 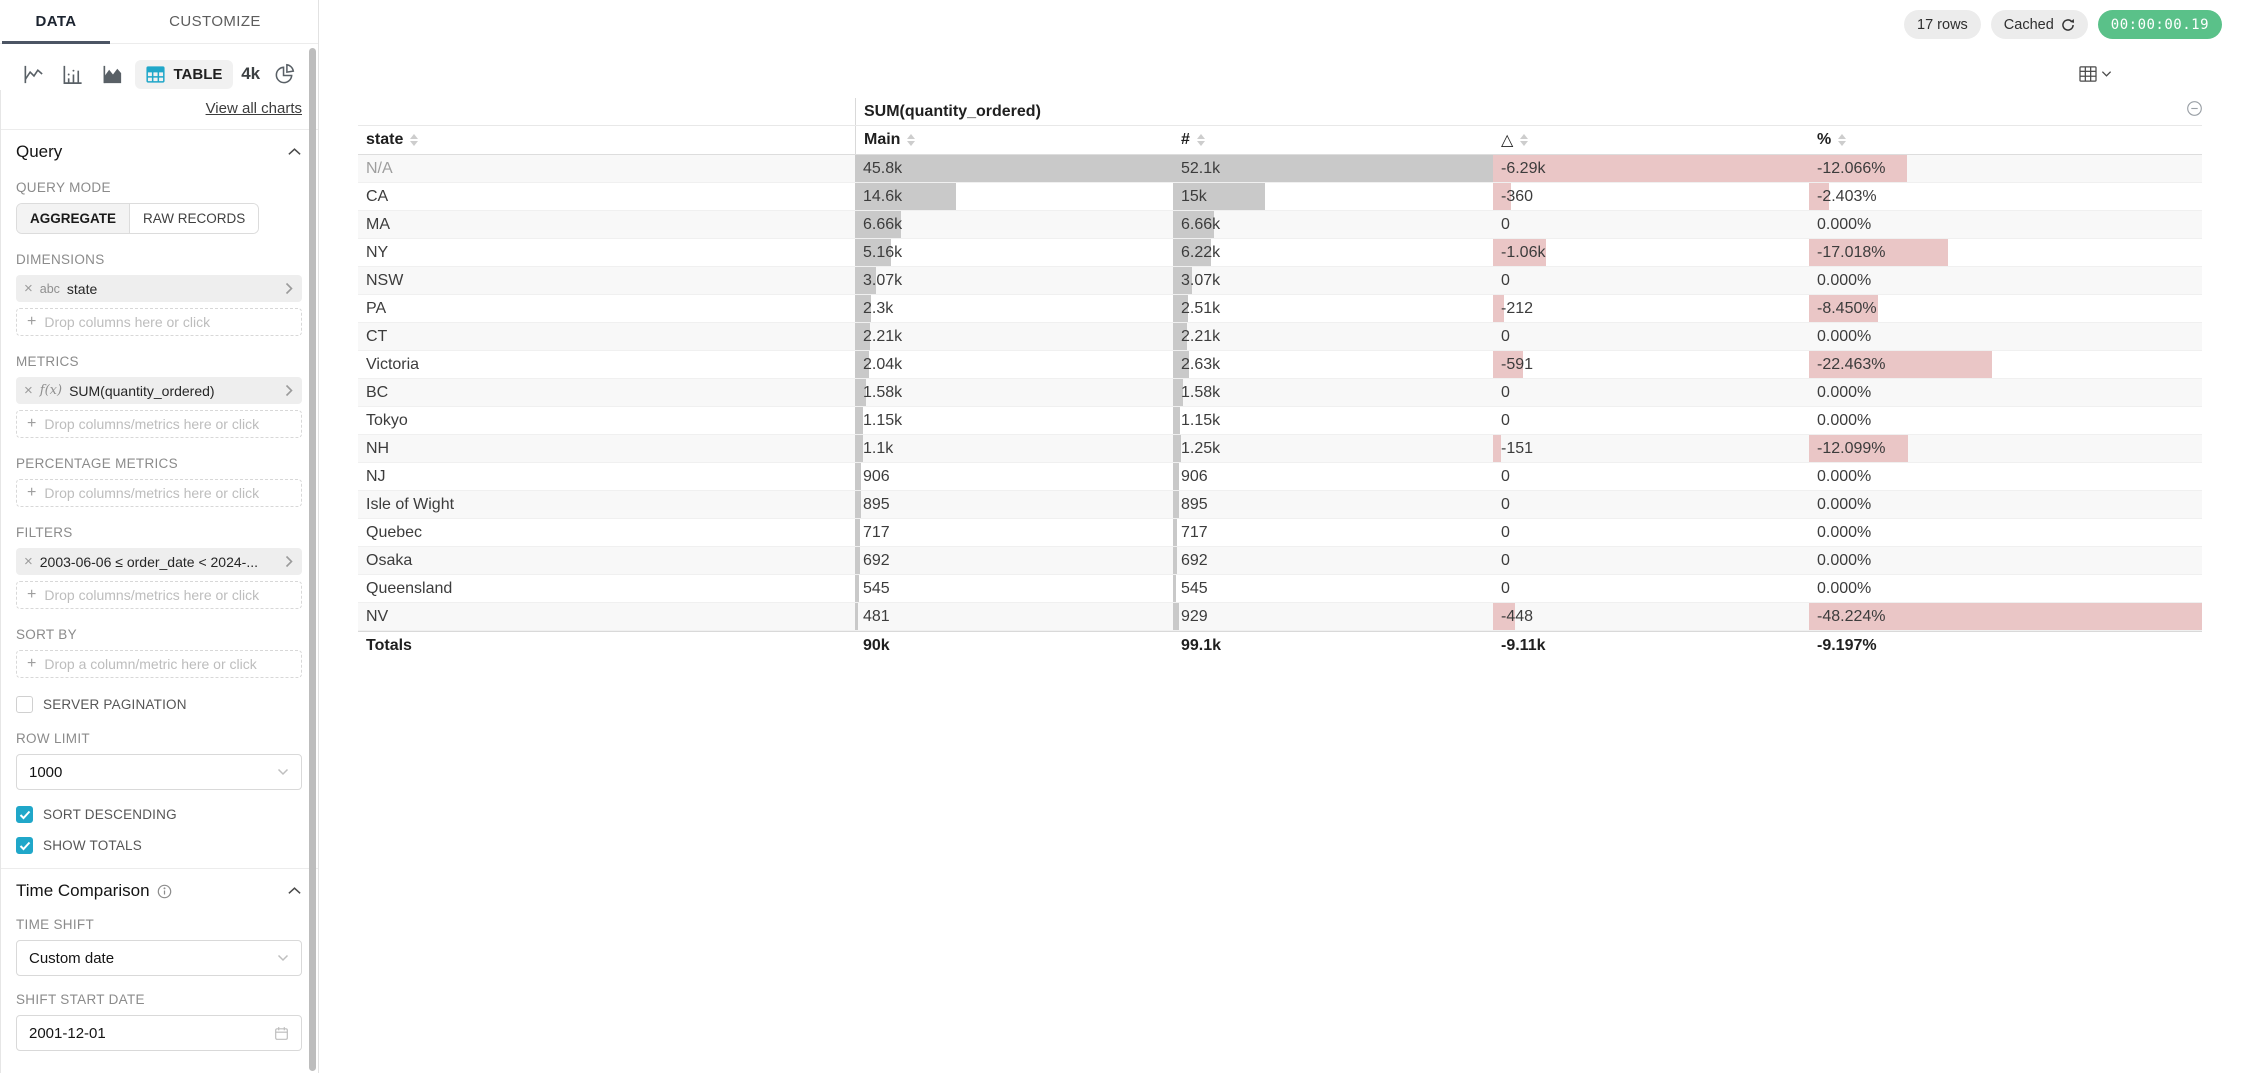 I want to click on table-header-row: state Main # △%, so click(x=1280, y=140).